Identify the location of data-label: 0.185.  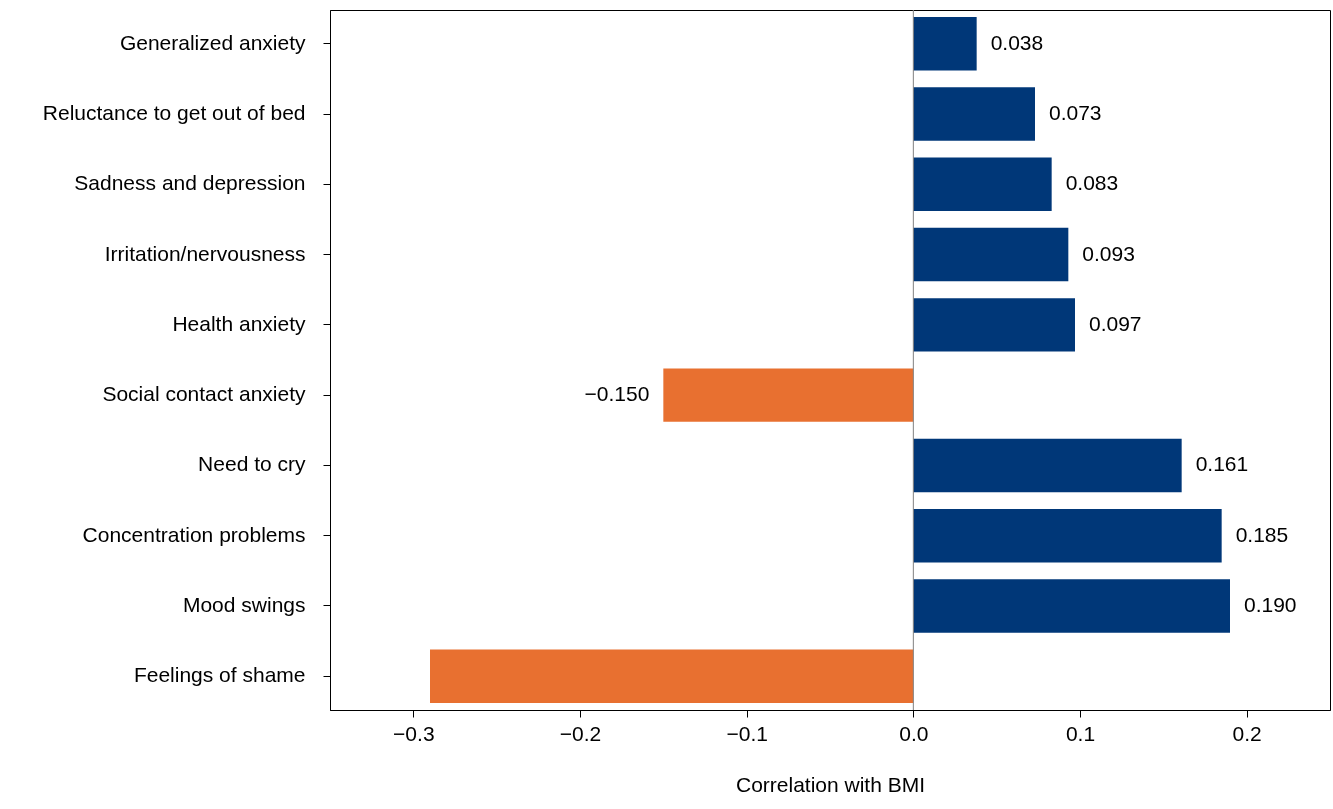
(1262, 534).